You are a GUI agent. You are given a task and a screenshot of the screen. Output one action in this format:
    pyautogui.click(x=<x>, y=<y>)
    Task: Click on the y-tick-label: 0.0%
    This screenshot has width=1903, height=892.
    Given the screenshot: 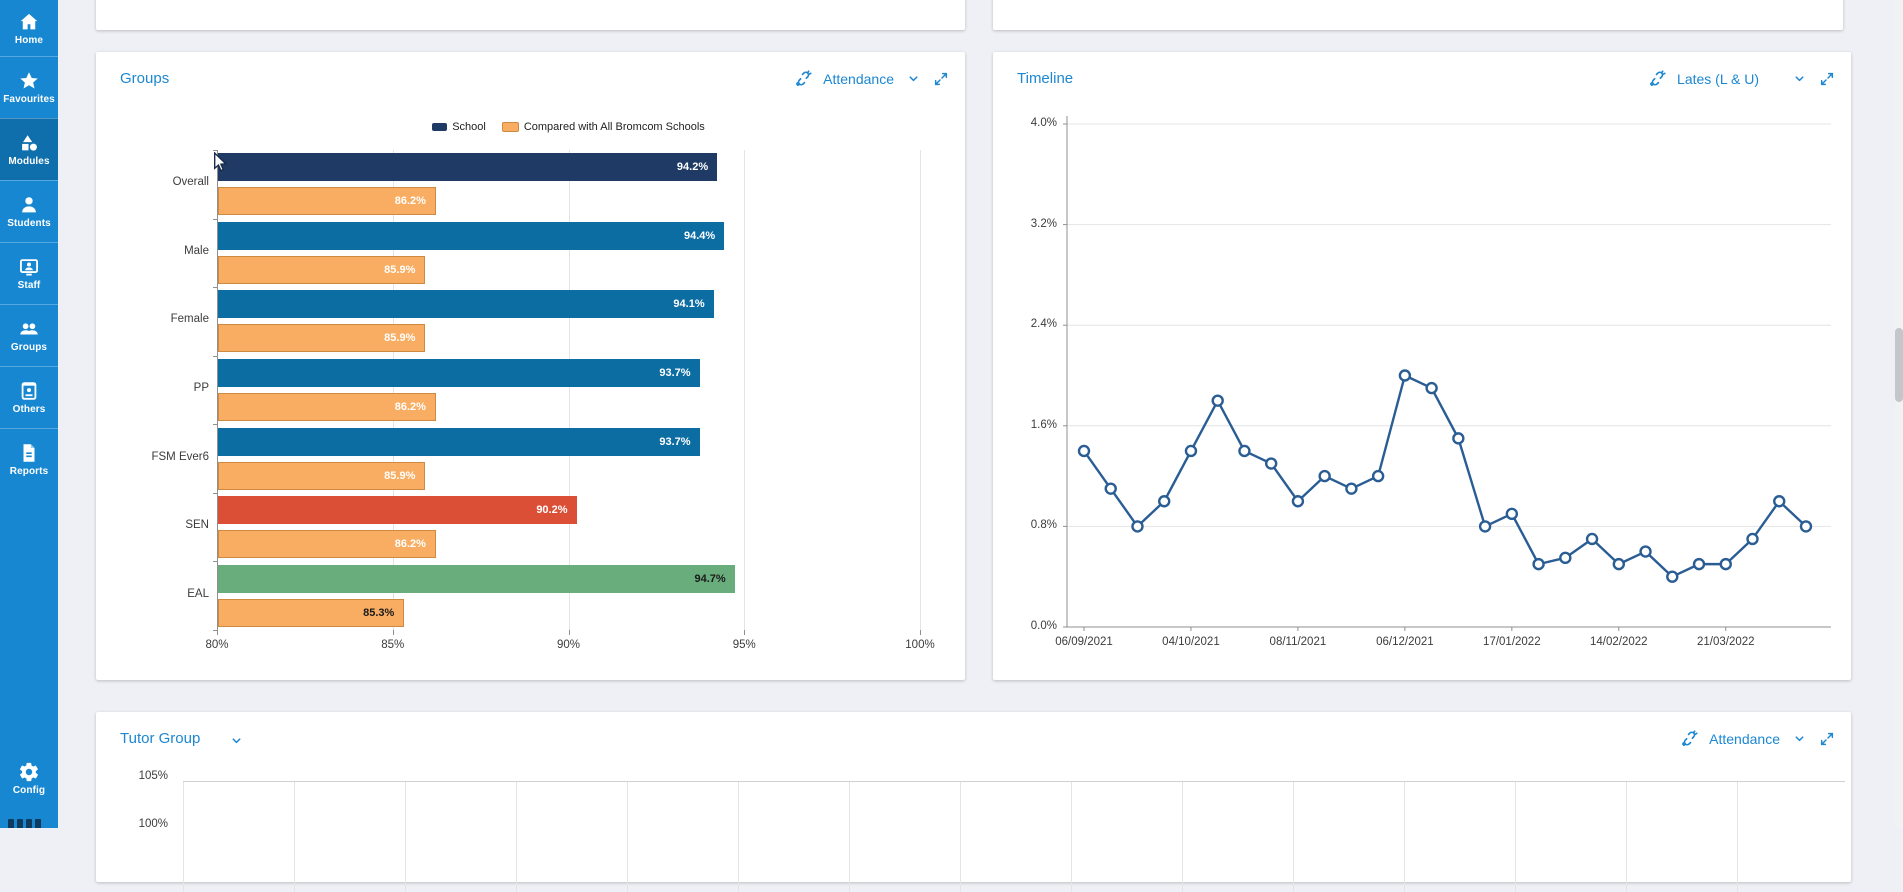 What is the action you would take?
    pyautogui.click(x=1043, y=626)
    